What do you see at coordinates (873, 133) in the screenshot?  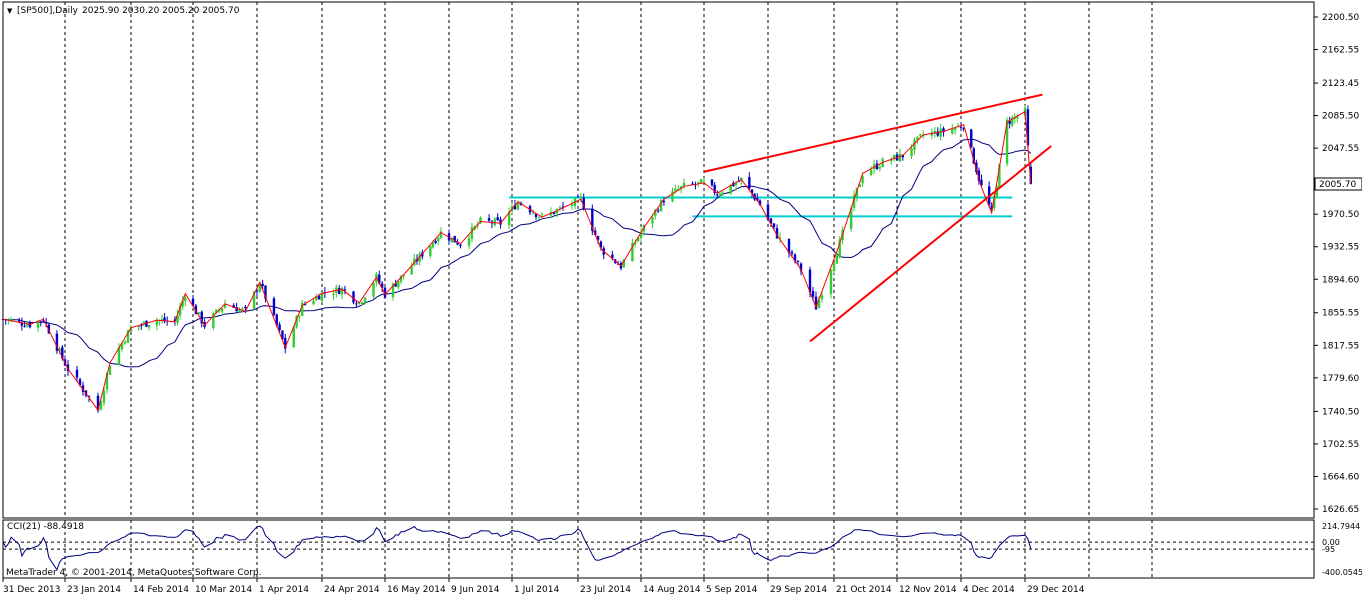 I see `upper-trendline` at bounding box center [873, 133].